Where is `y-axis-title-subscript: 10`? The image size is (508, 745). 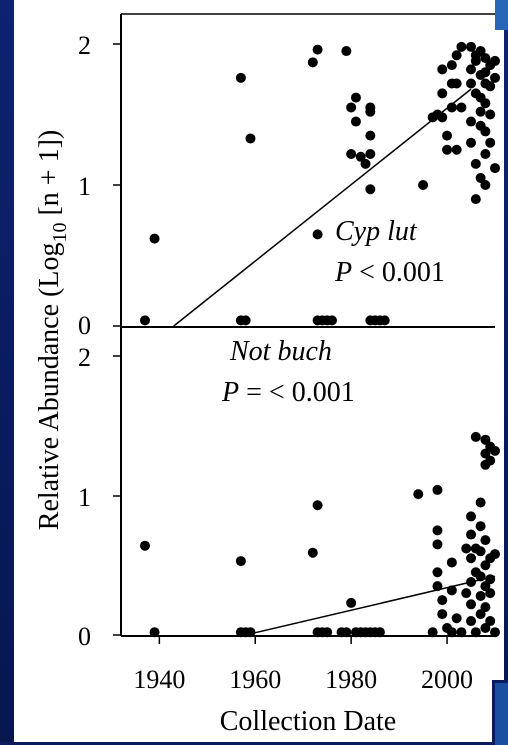 y-axis-title-subscript: 10 is located at coordinates (60, 233).